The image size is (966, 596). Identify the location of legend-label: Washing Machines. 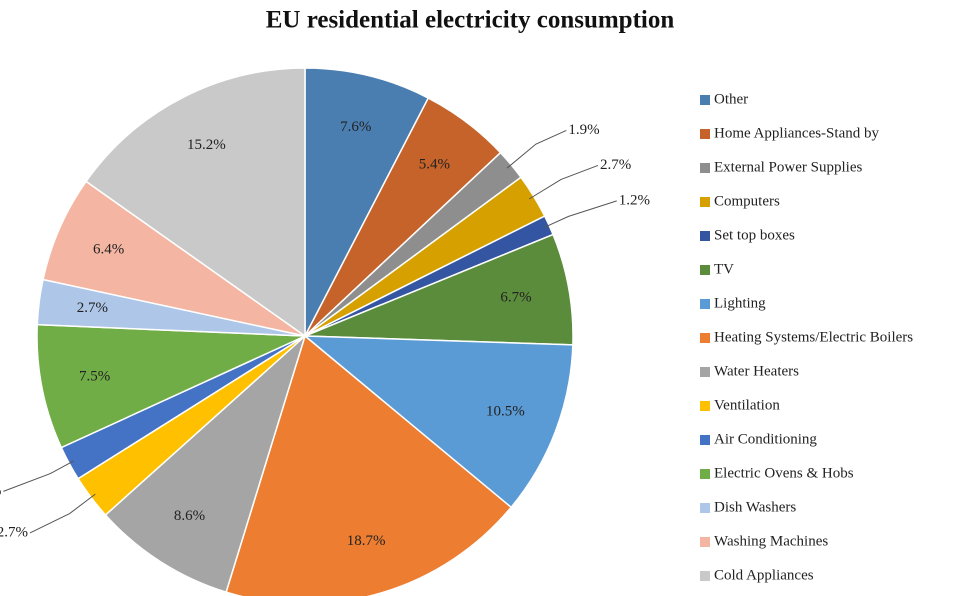
(771, 541).